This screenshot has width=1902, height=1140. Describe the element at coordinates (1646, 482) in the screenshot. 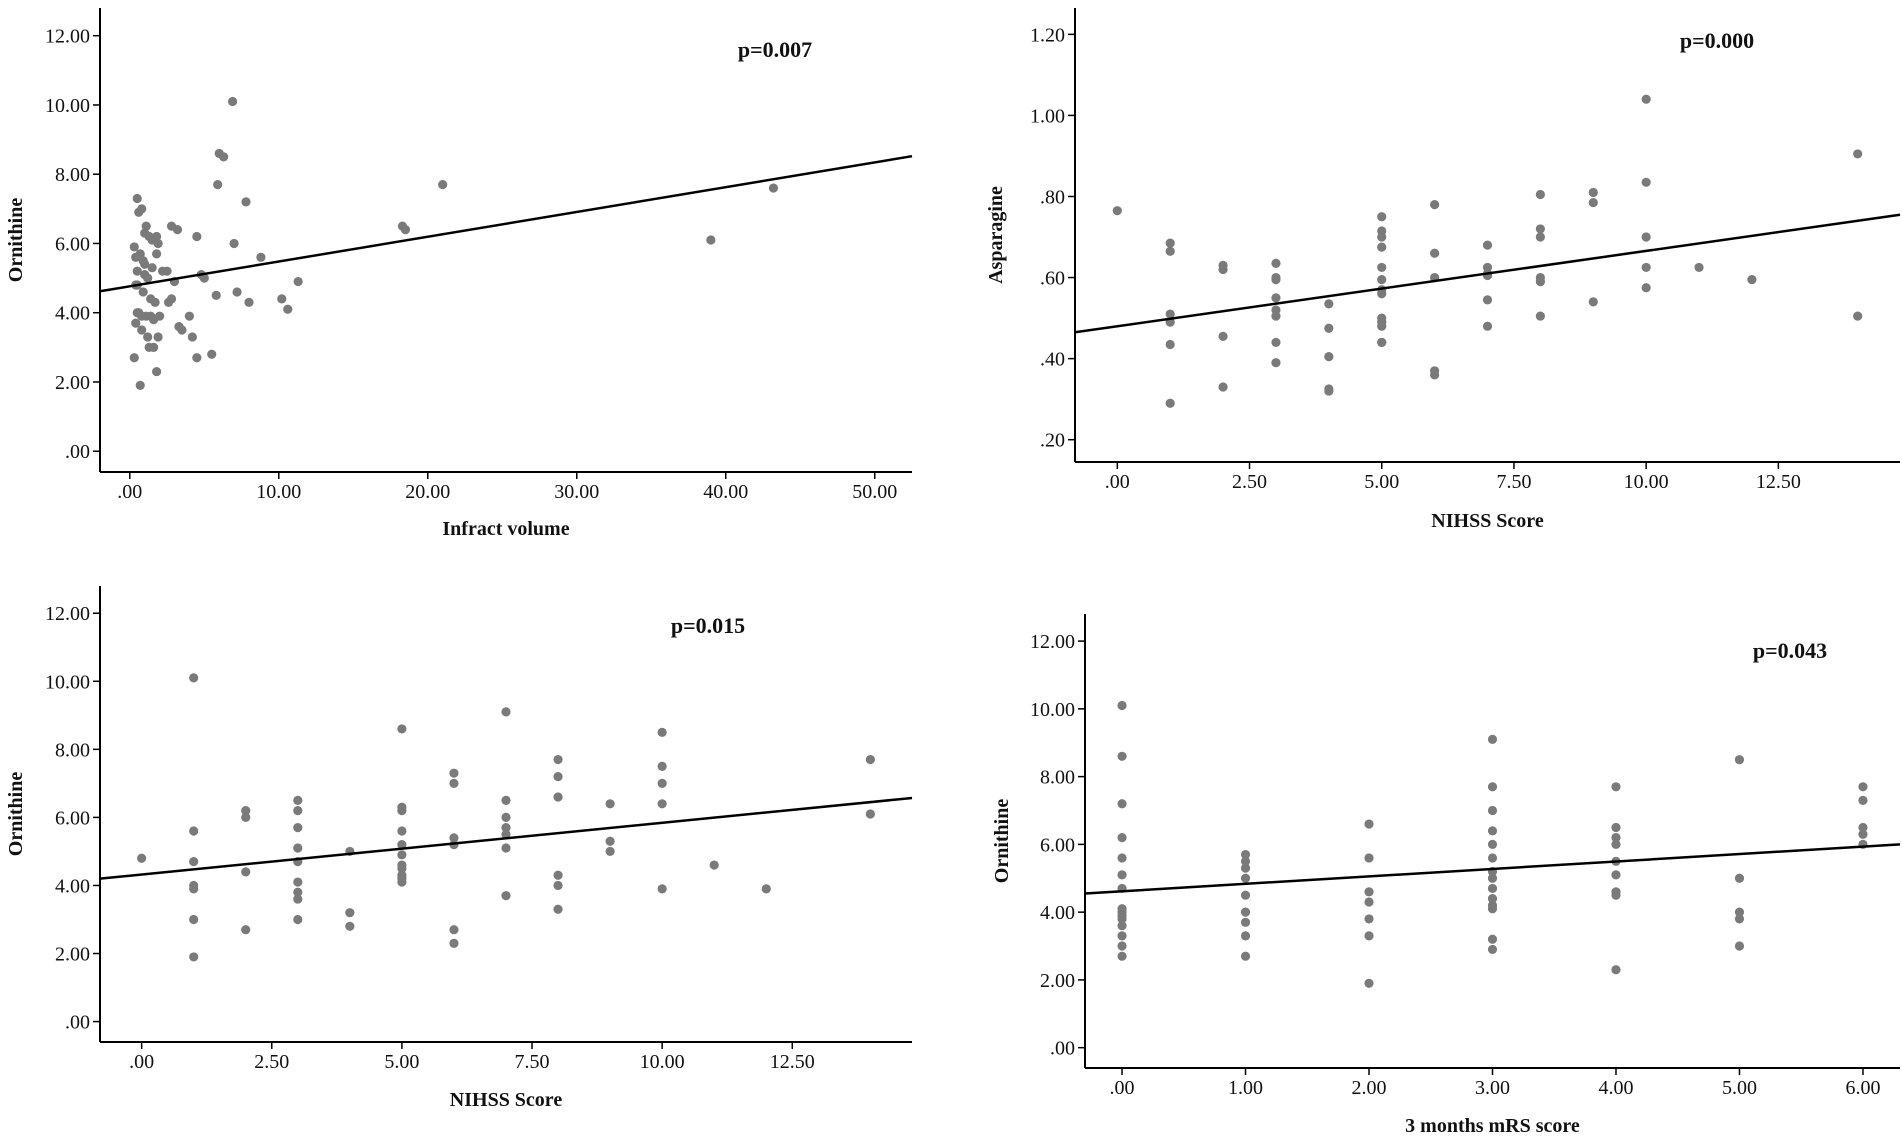

I see `x-tick-label: 10.00` at that location.